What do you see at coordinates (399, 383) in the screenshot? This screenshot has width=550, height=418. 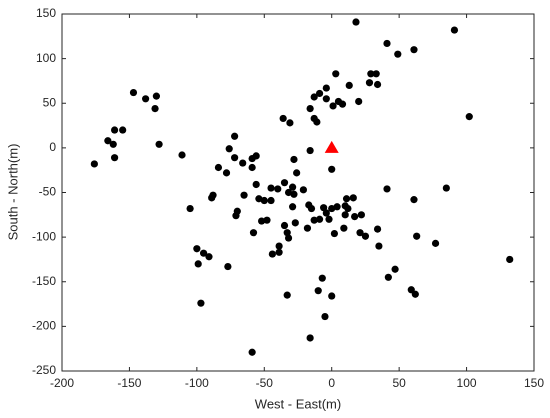 I see `x-tick-label: 50` at bounding box center [399, 383].